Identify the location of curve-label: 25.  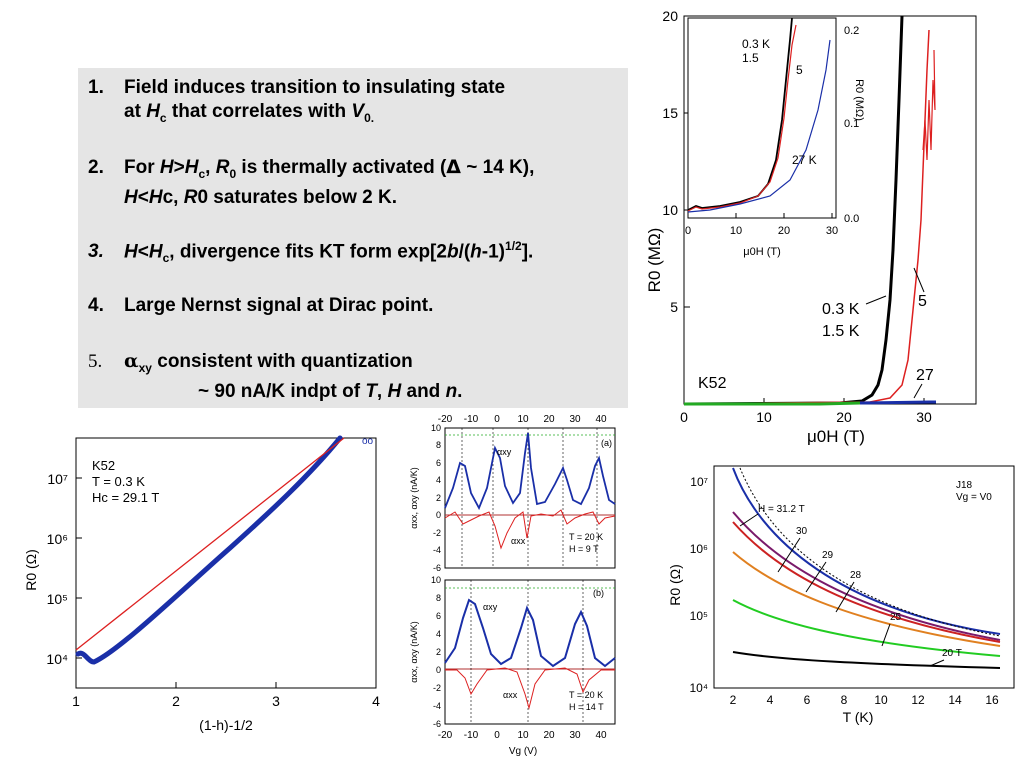
(896, 617).